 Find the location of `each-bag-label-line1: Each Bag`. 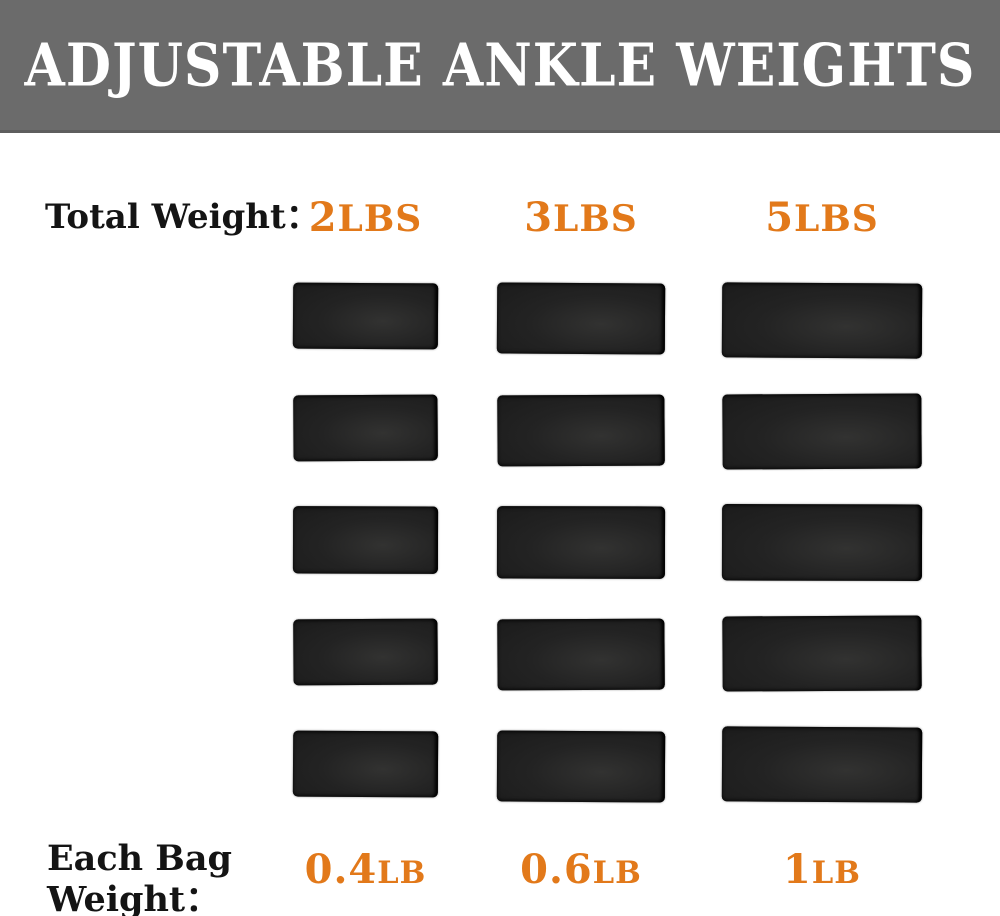

each-bag-label-line1: Each Bag is located at coordinates (140, 858).